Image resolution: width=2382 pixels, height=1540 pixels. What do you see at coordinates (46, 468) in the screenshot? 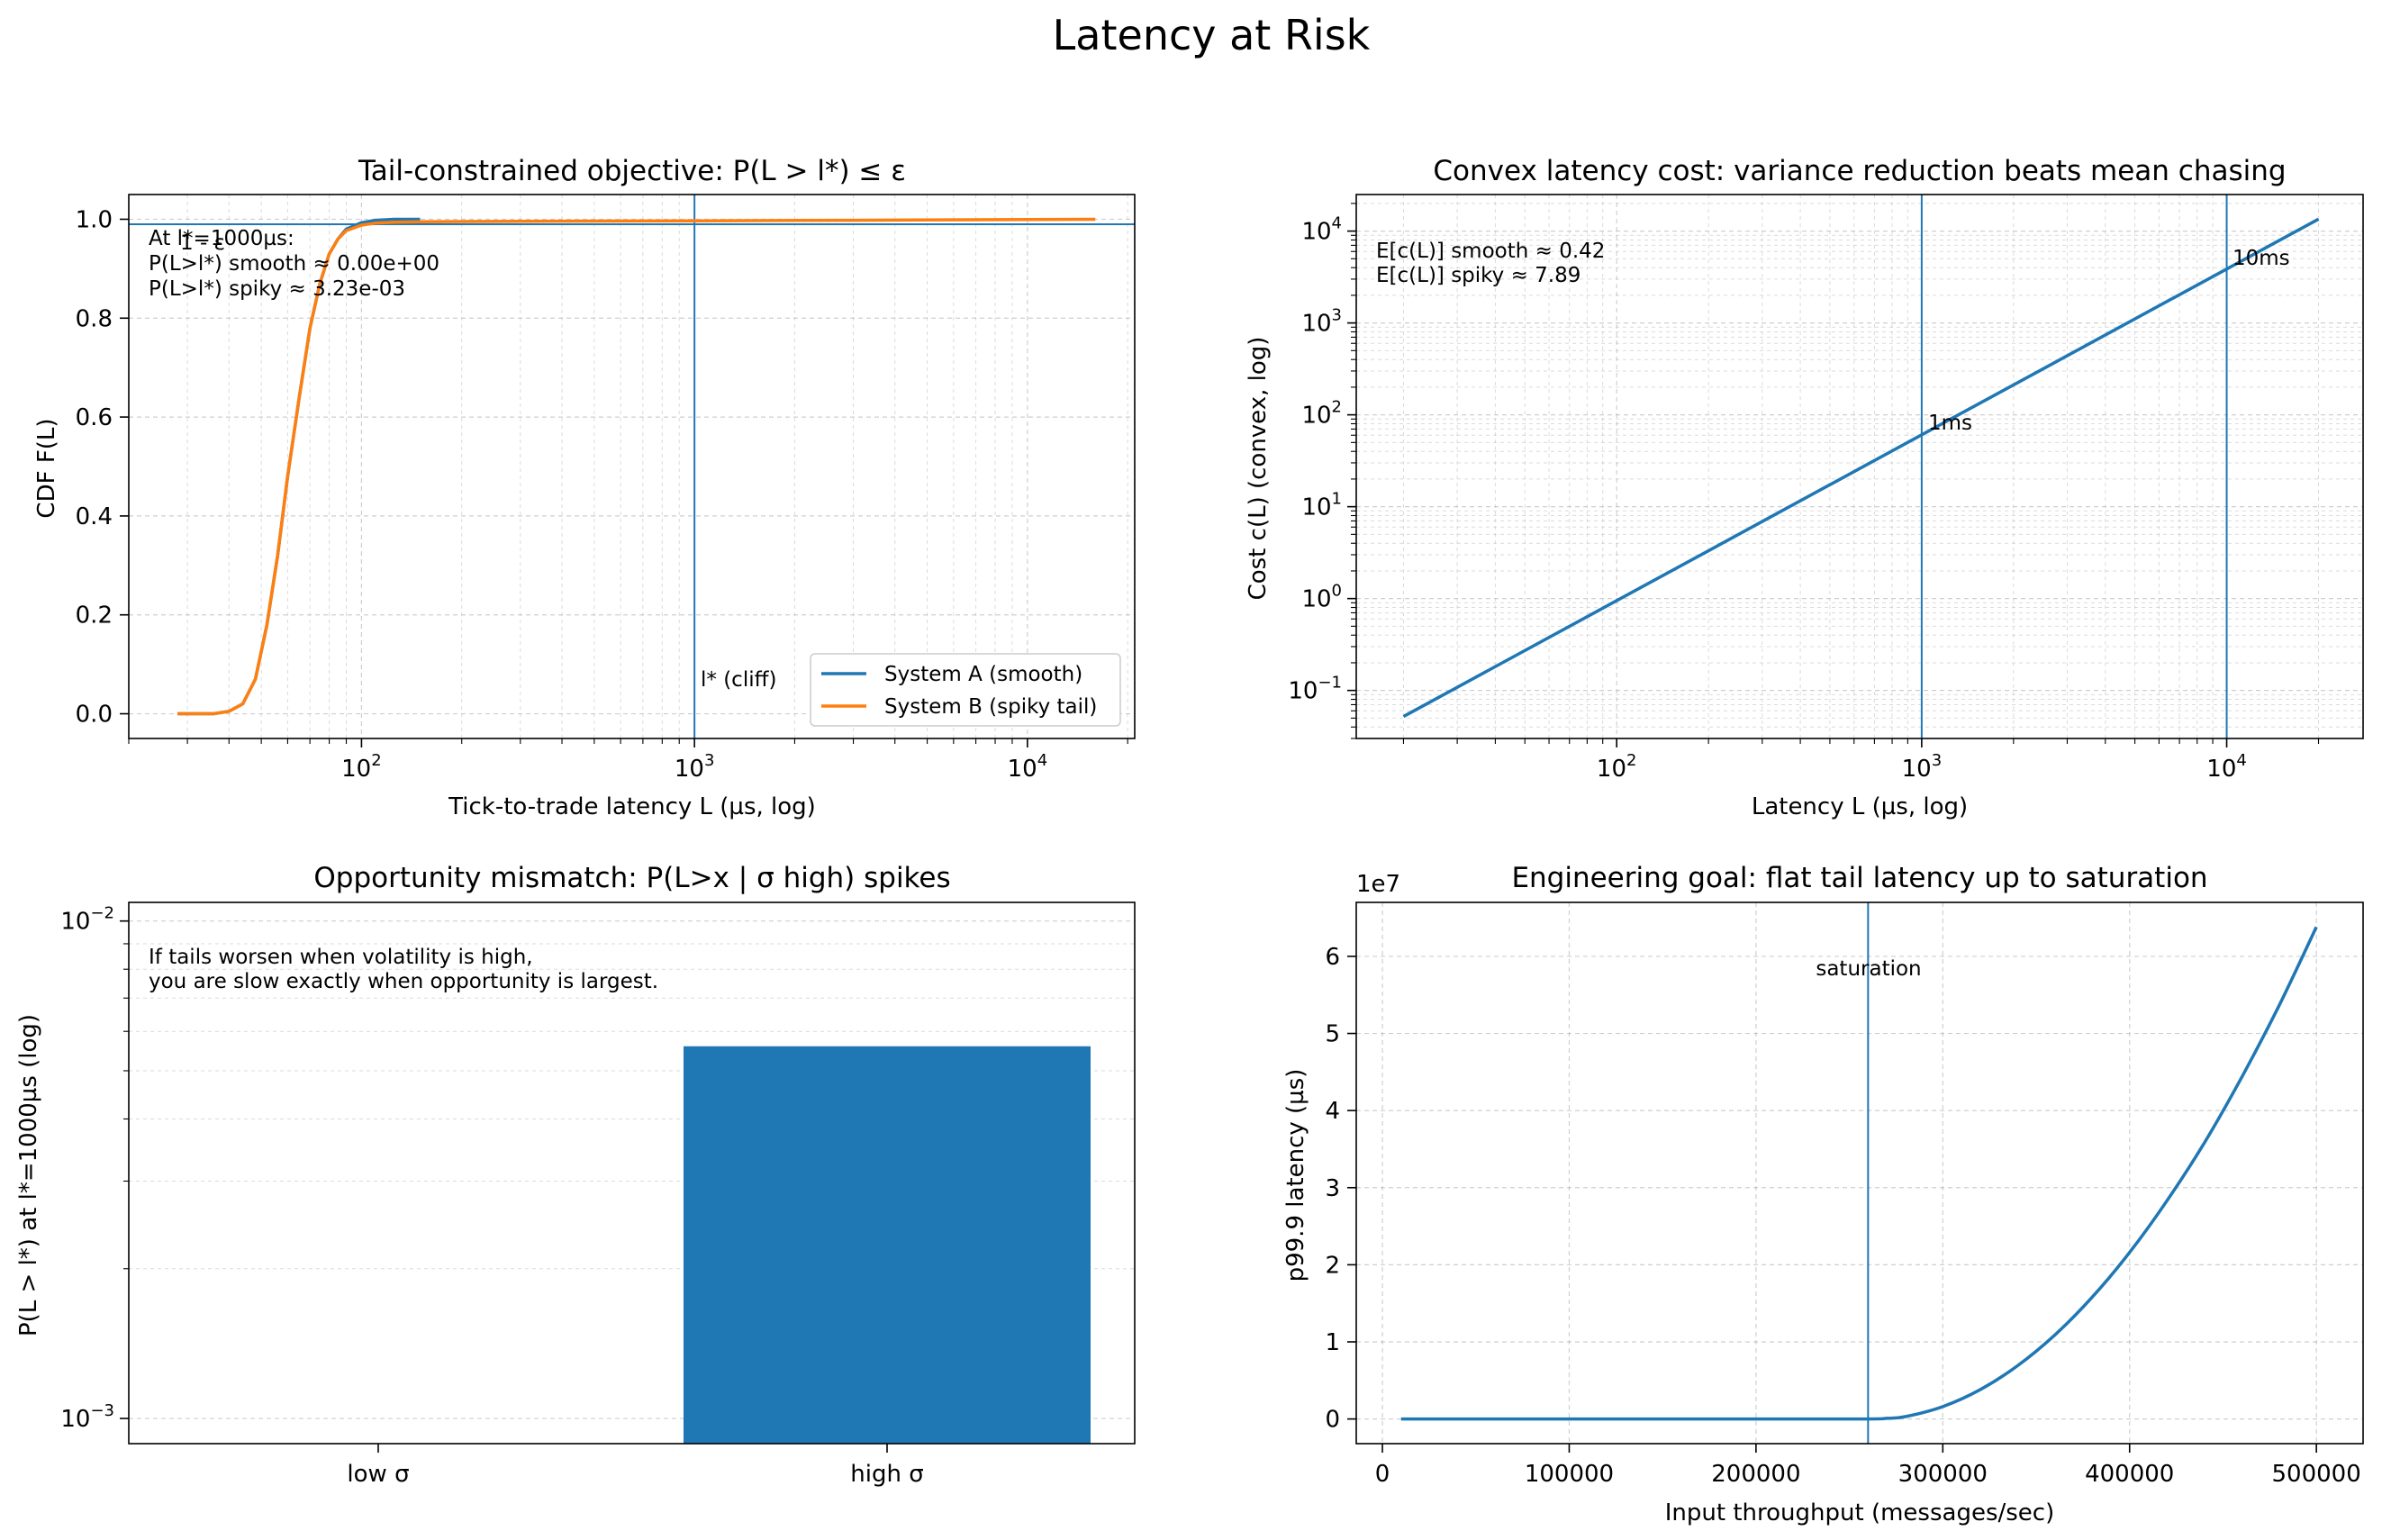
I see `panel-cdf-ylabel: CDF F(L)` at bounding box center [46, 468].